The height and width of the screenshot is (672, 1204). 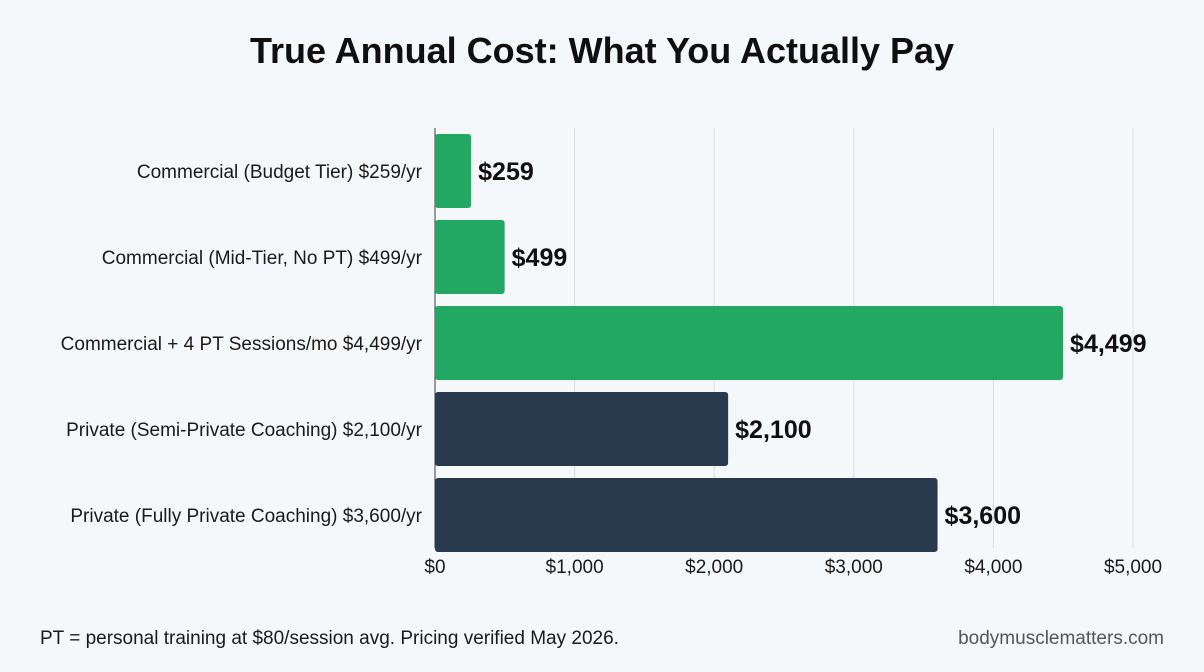 I want to click on x-tick-label: $4,000, so click(x=993, y=567).